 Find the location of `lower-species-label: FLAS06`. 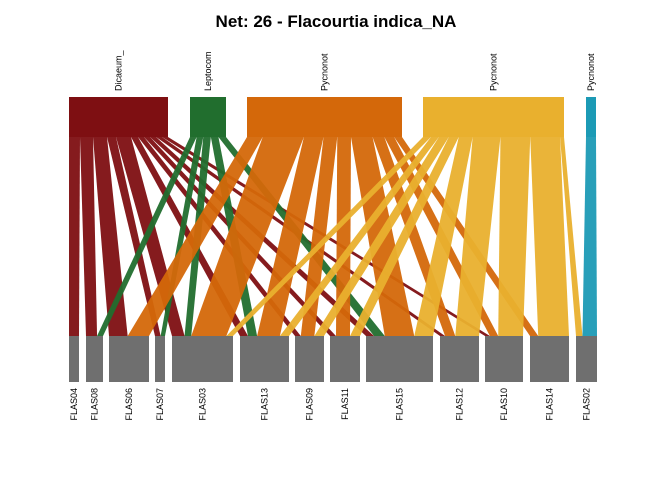

lower-species-label: FLAS06 is located at coordinates (129, 404).